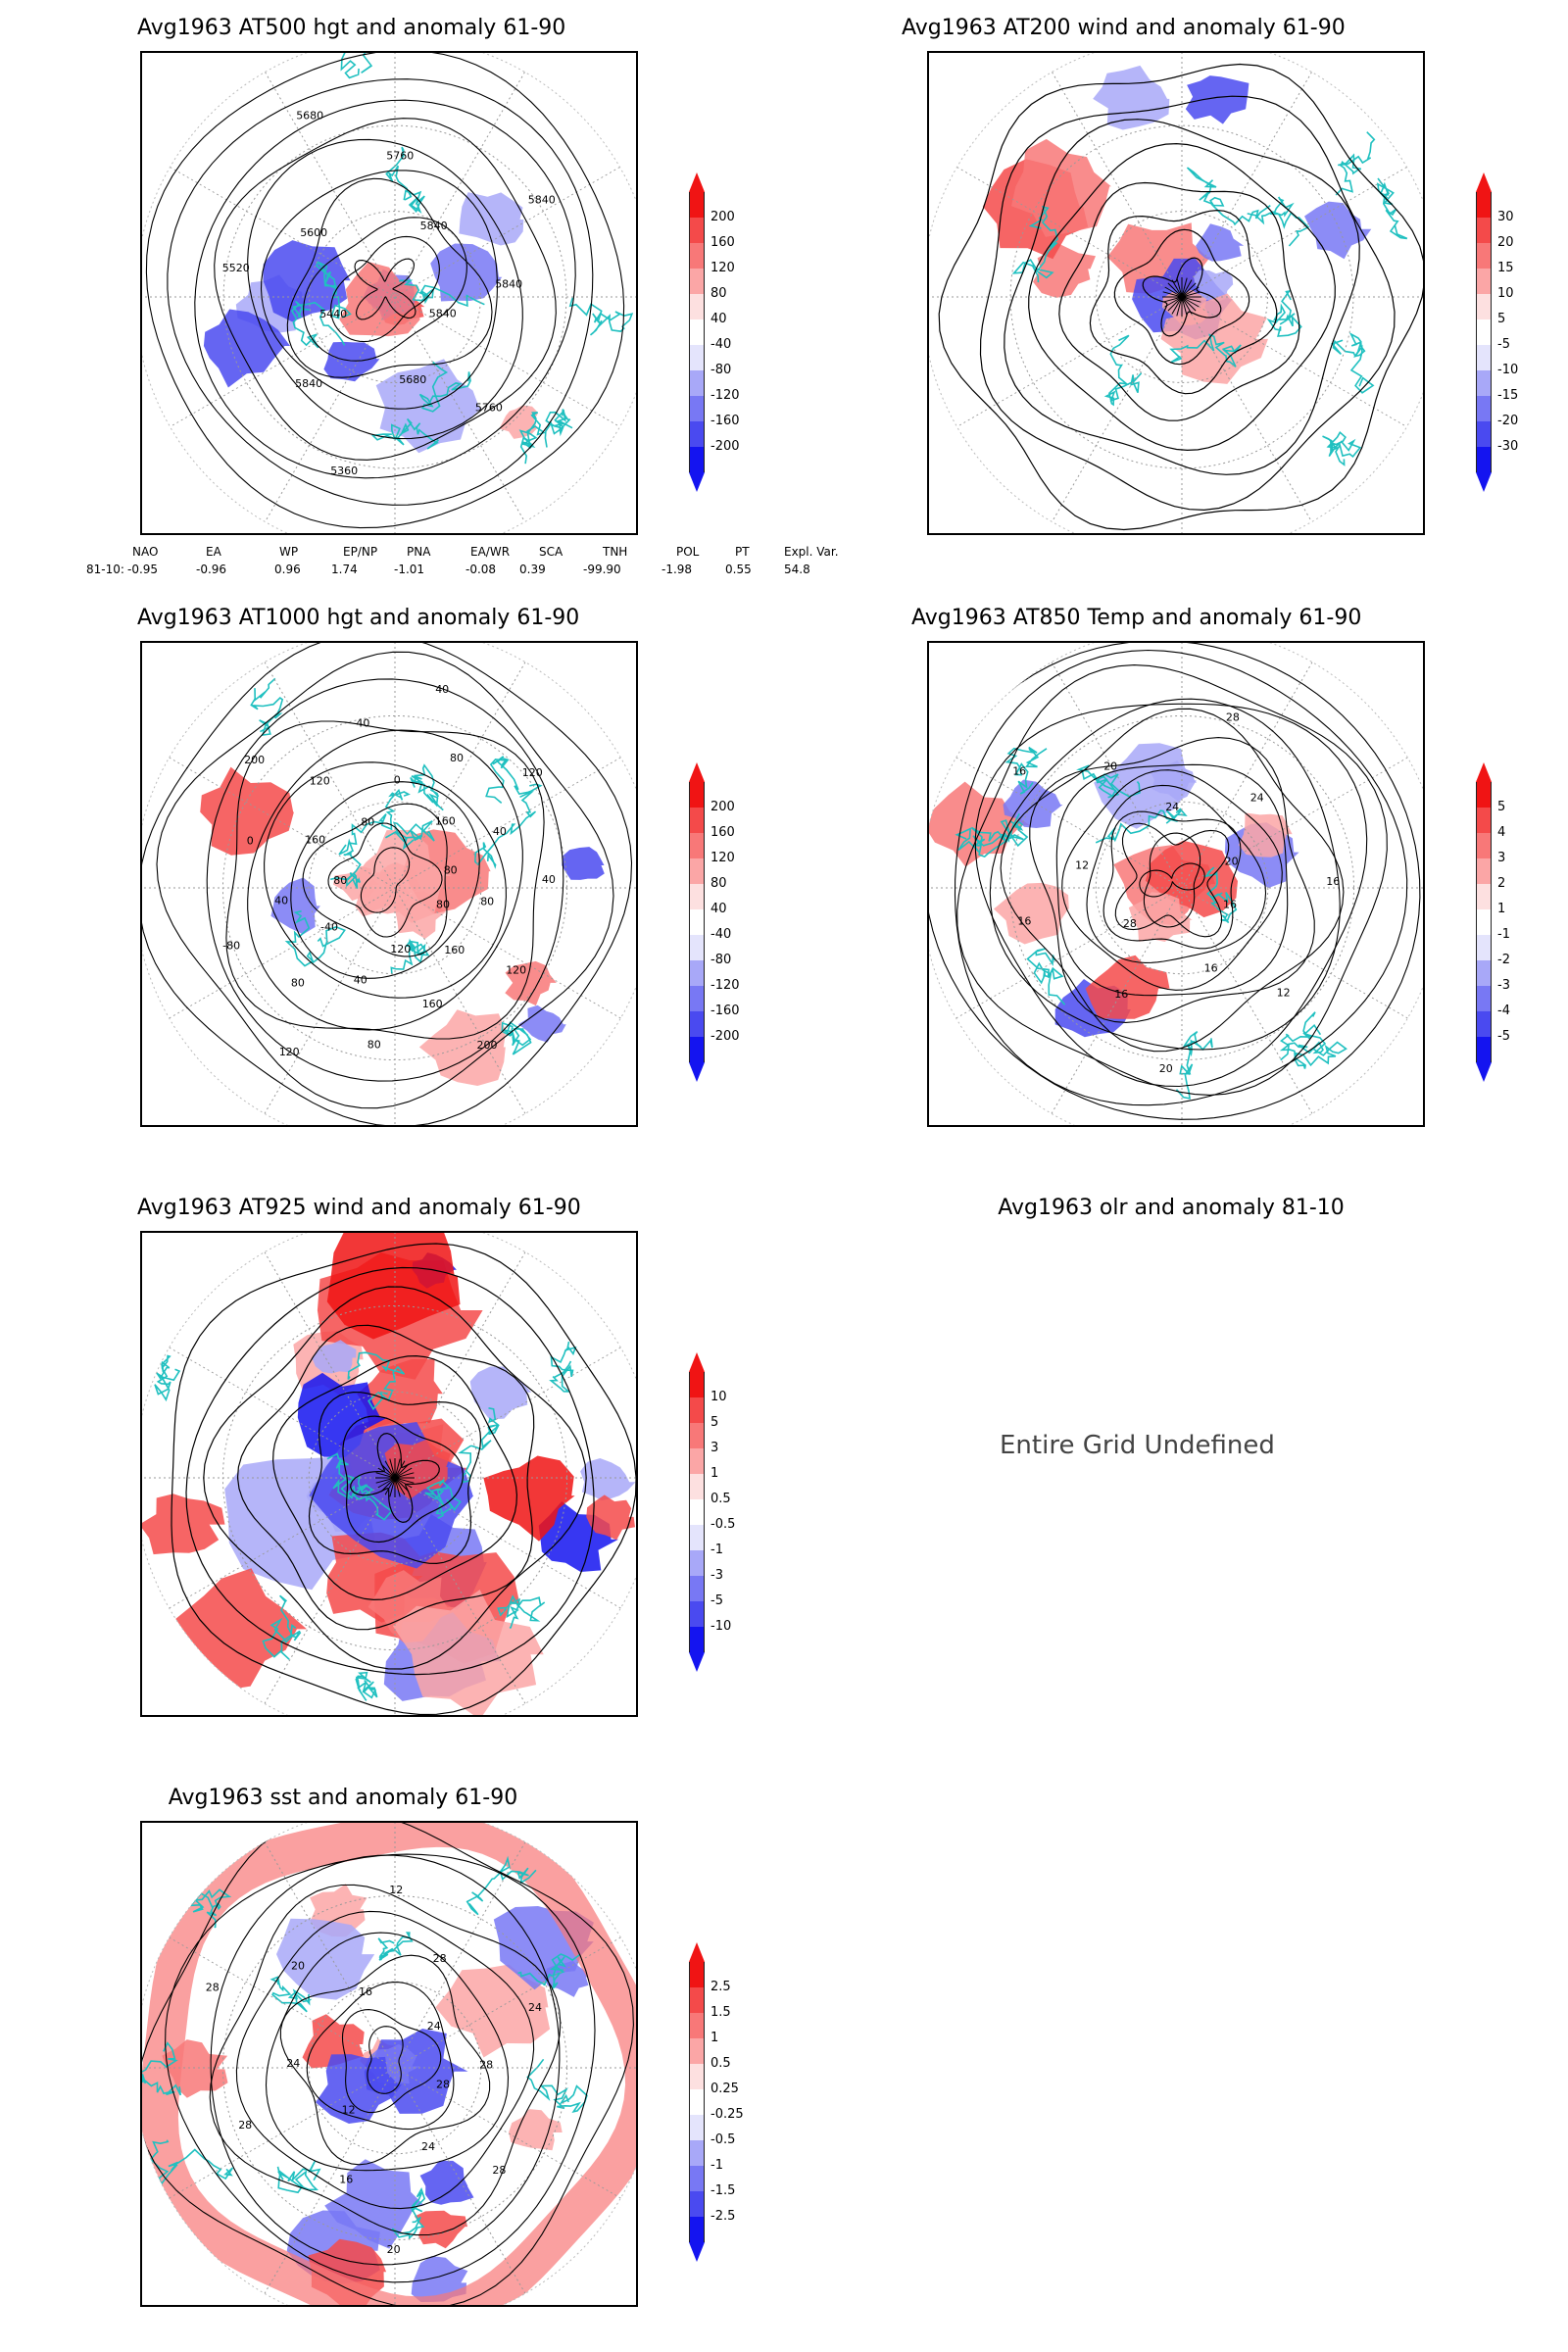  Describe the element at coordinates (602, 569) in the screenshot. I see `index-value: -99.90` at that location.